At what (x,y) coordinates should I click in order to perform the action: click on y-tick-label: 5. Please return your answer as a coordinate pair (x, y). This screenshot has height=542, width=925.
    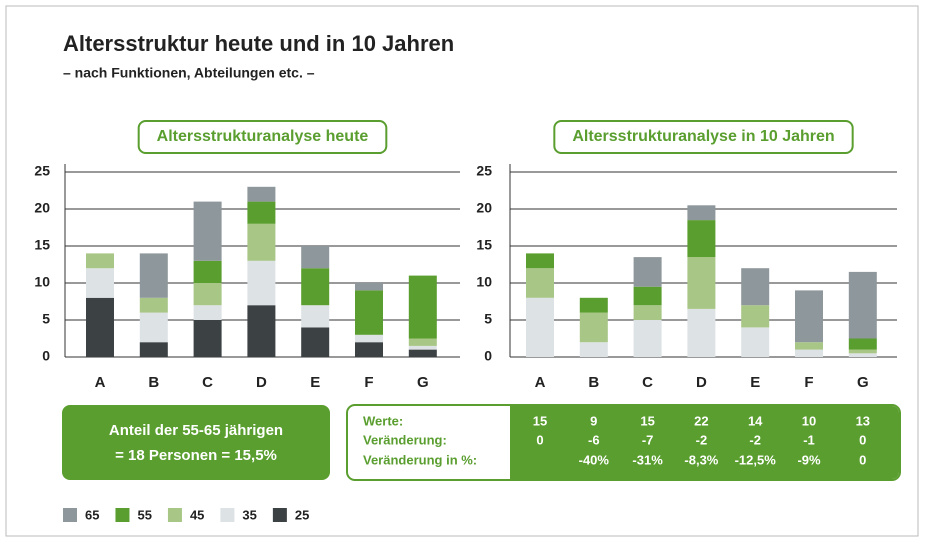
    Looking at the image, I should click on (488, 319).